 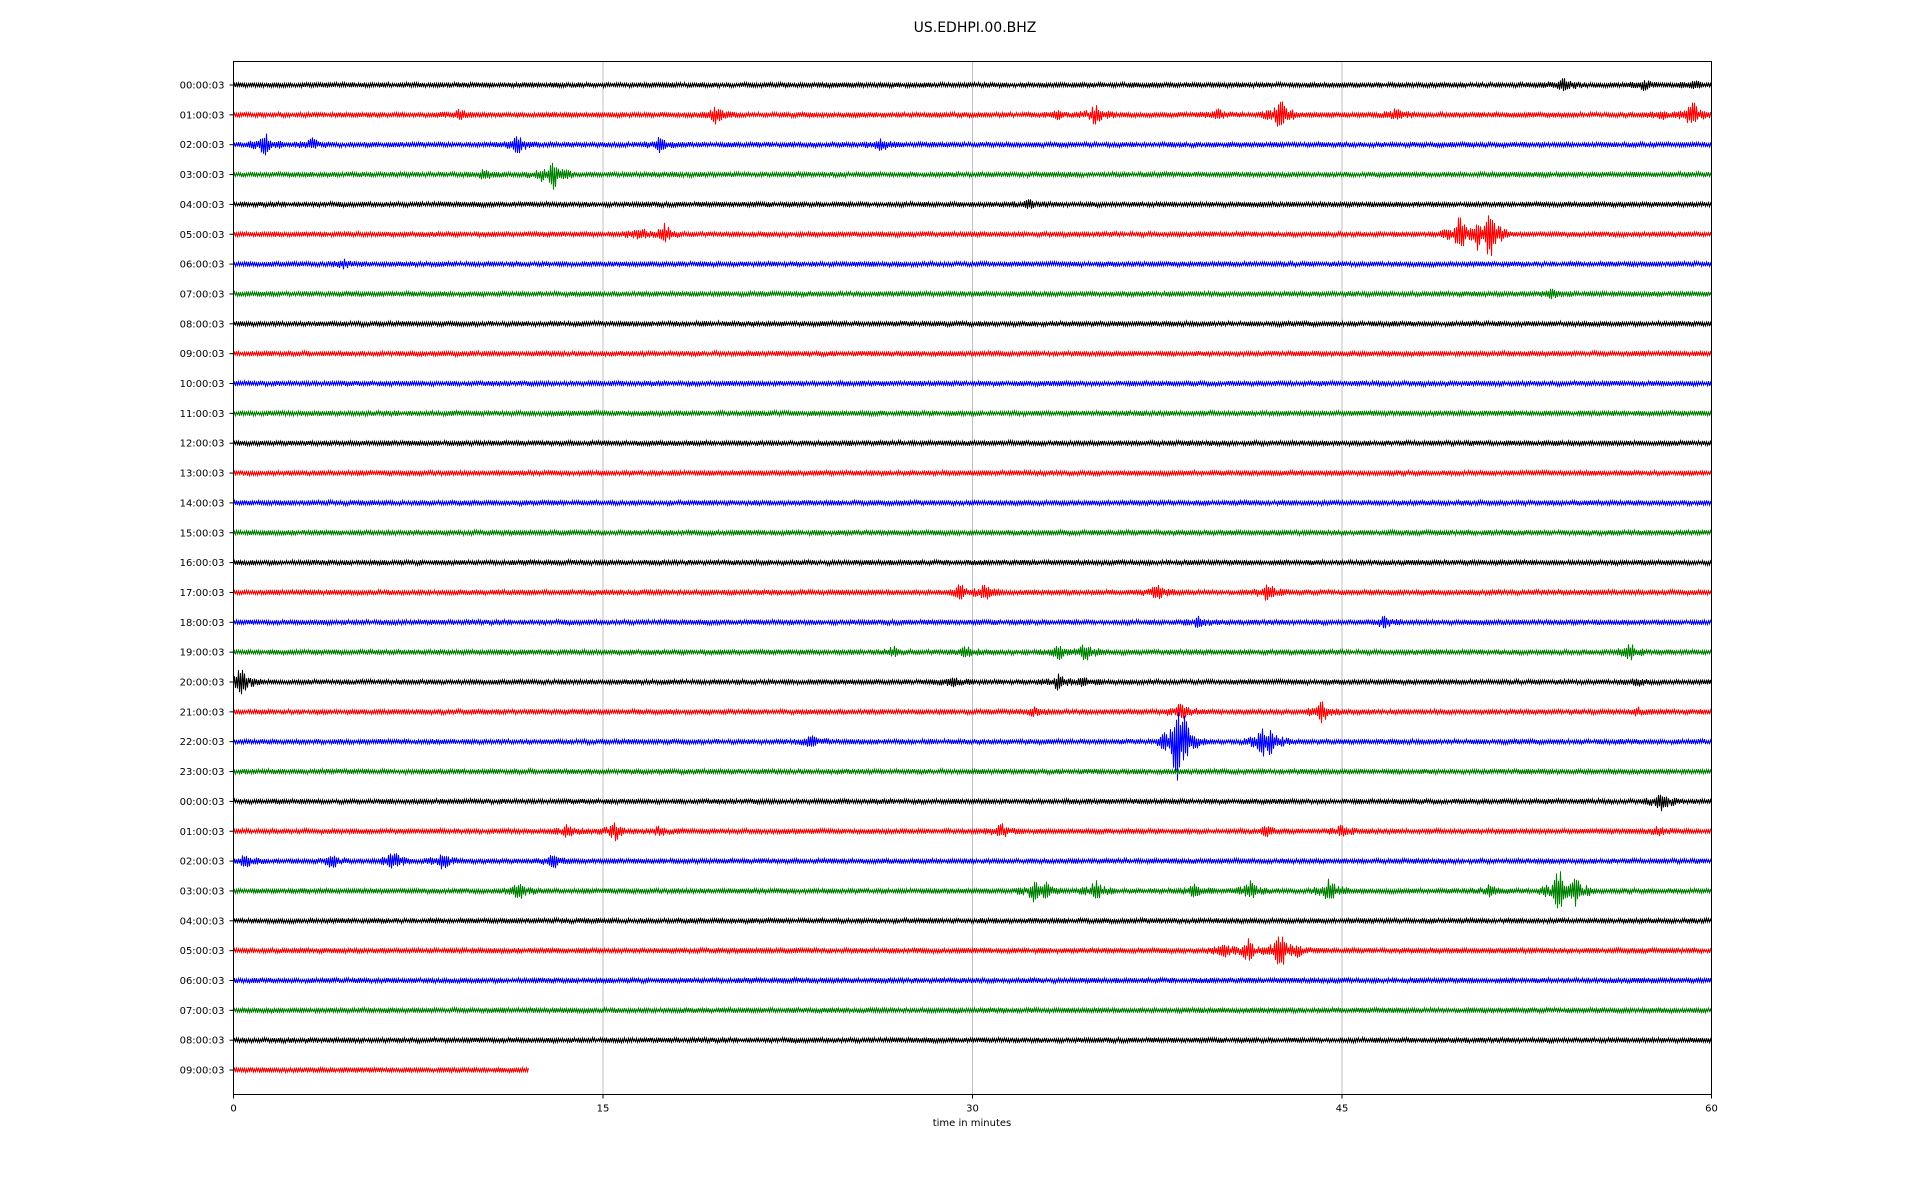 What do you see at coordinates (202, 593) in the screenshot?
I see `row-time-label: 17:00:03` at bounding box center [202, 593].